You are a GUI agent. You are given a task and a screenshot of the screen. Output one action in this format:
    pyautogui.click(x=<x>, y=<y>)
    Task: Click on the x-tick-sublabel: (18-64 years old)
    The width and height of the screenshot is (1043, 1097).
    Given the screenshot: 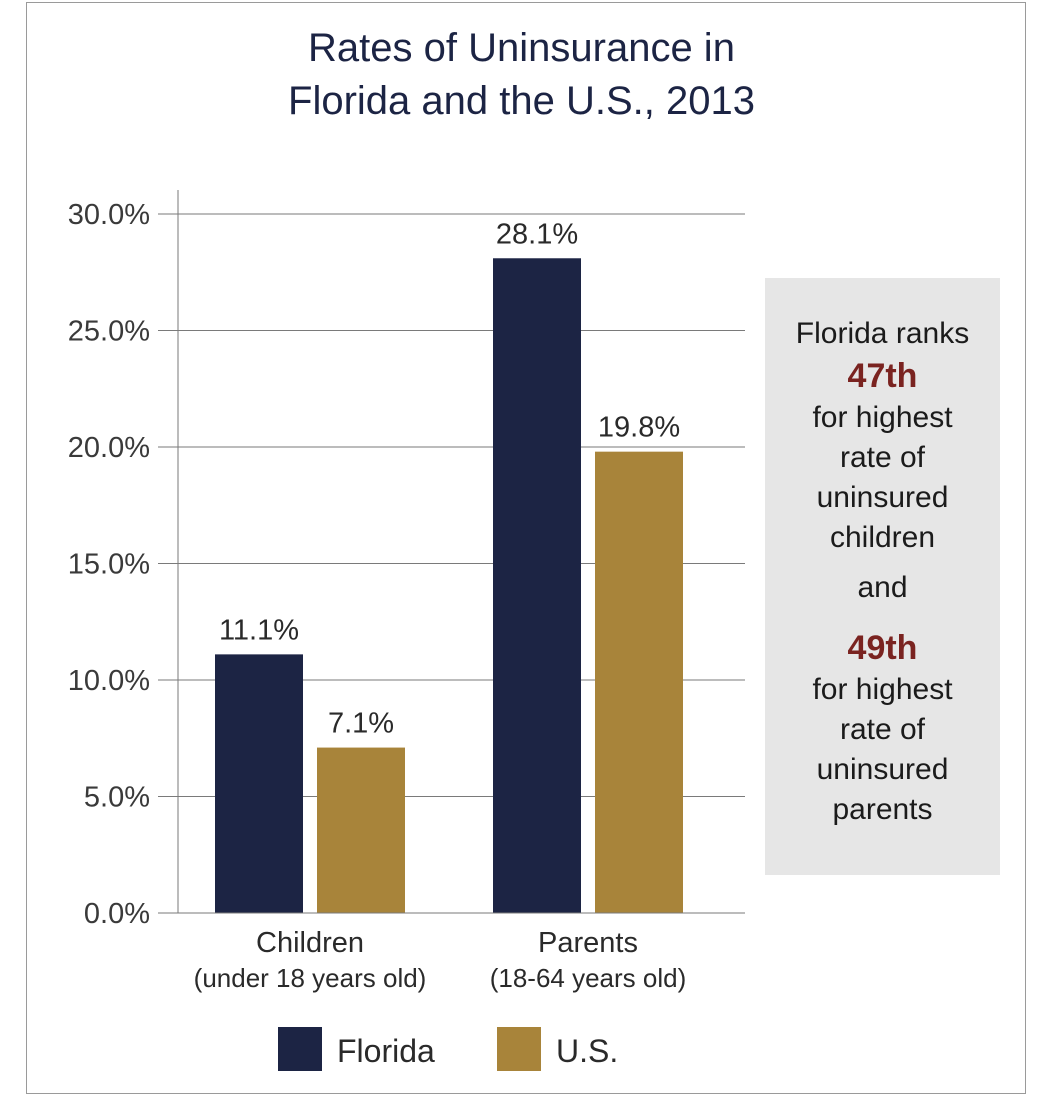 What is the action you would take?
    pyautogui.click(x=588, y=978)
    